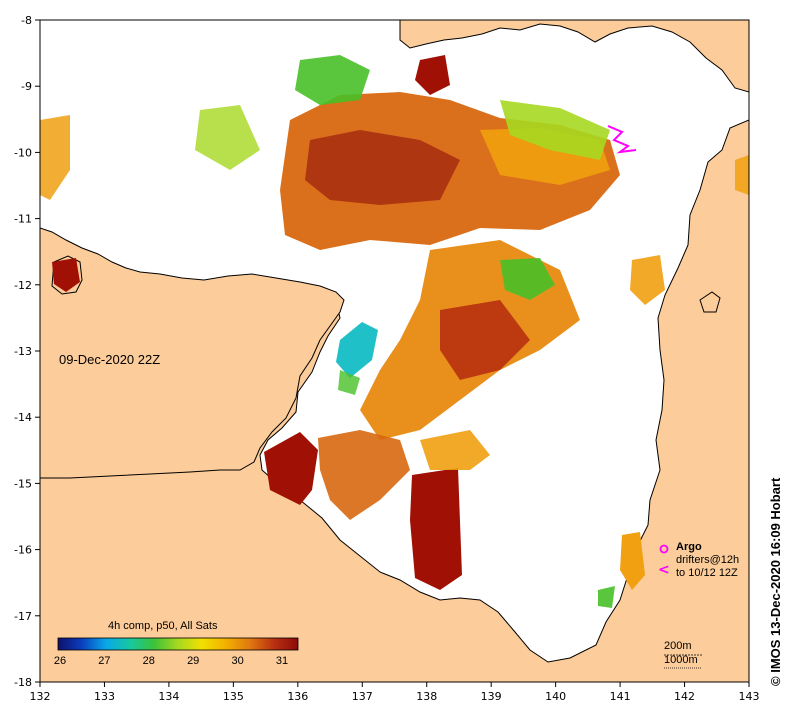  What do you see at coordinates (426, 696) in the screenshot?
I see `x-tick-label: 138` at bounding box center [426, 696].